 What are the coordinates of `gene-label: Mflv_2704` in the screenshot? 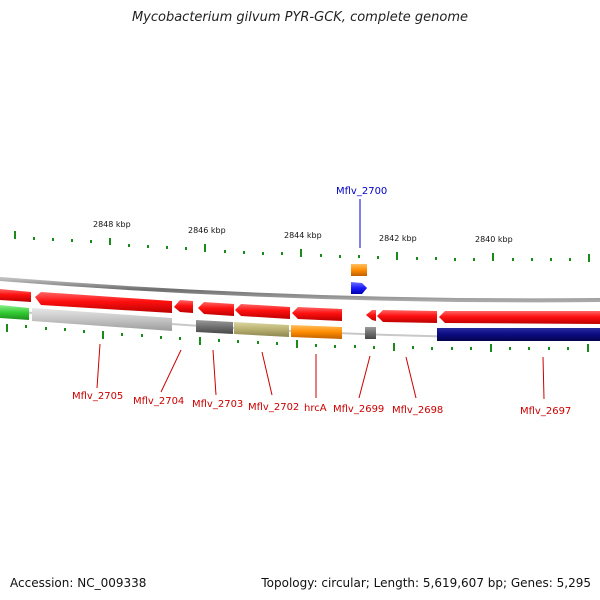 It's located at (158, 401).